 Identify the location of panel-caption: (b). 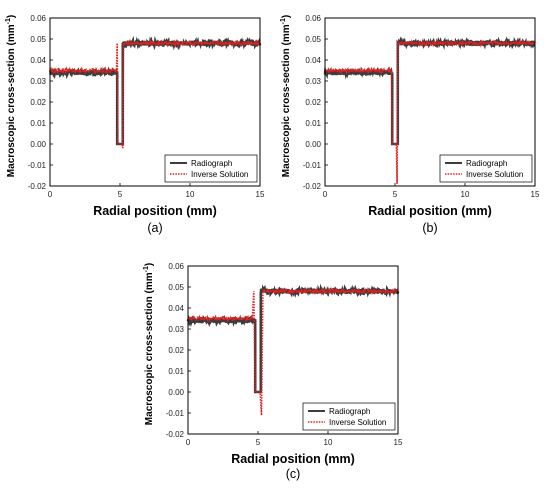
(429, 228).